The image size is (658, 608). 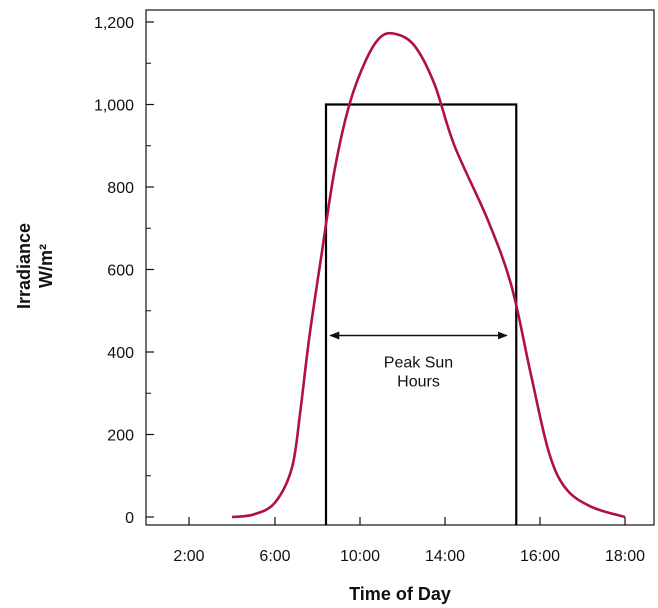 I want to click on x-axis: 2:00 6:00 10:00 14:00 16:00 18:00, so click(x=409, y=541).